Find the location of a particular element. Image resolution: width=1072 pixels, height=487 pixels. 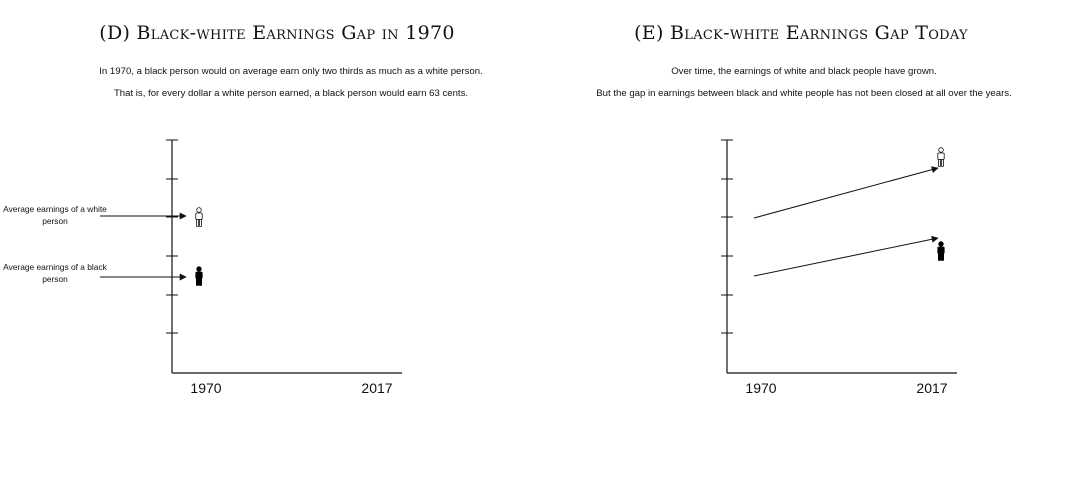

panel-d-x-label-2017: 2017 is located at coordinates (376, 388).